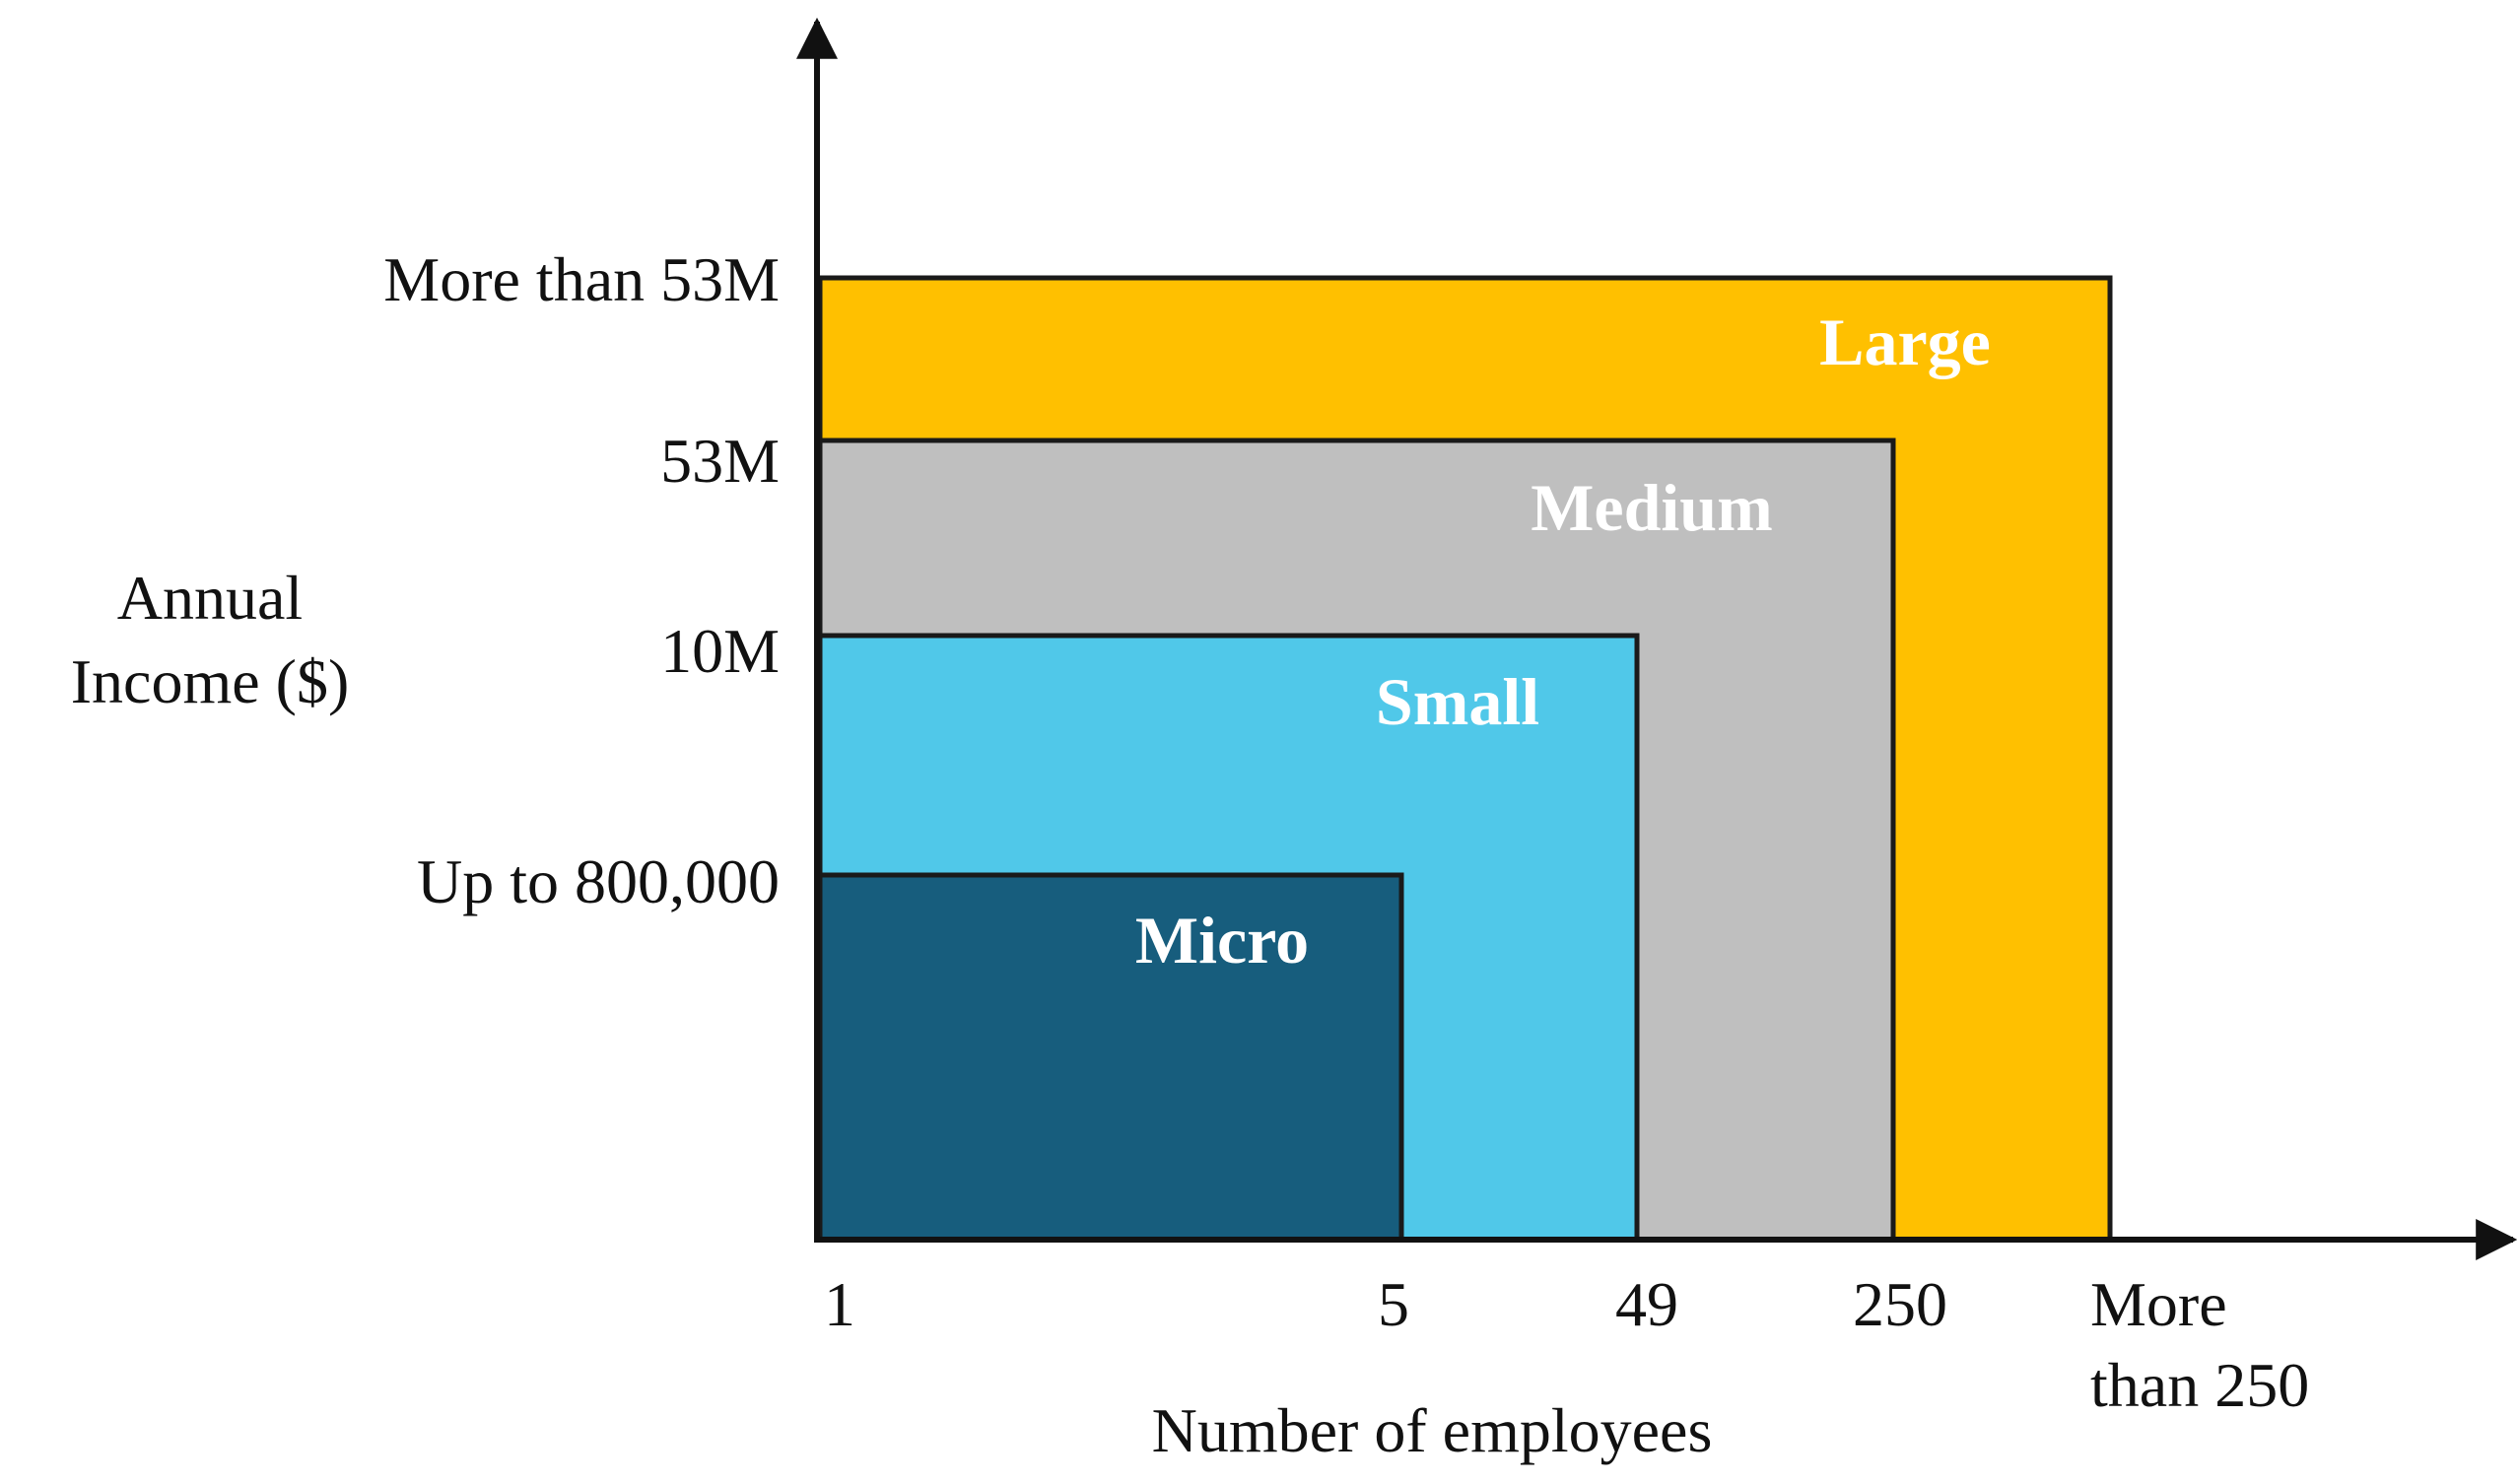 The height and width of the screenshot is (1484, 2519). I want to click on y-axis-label: Annual, so click(210, 598).